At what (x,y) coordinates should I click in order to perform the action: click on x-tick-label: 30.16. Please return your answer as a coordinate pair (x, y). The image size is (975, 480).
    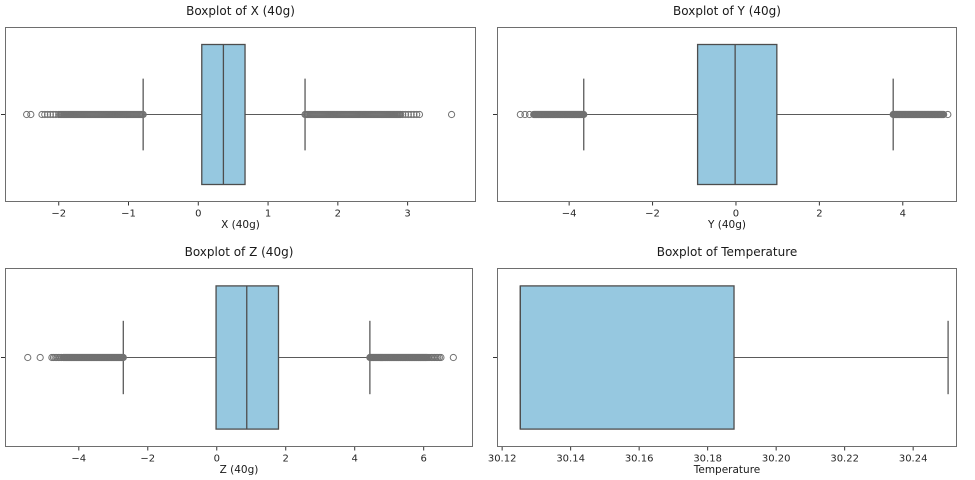
    Looking at the image, I should click on (639, 459).